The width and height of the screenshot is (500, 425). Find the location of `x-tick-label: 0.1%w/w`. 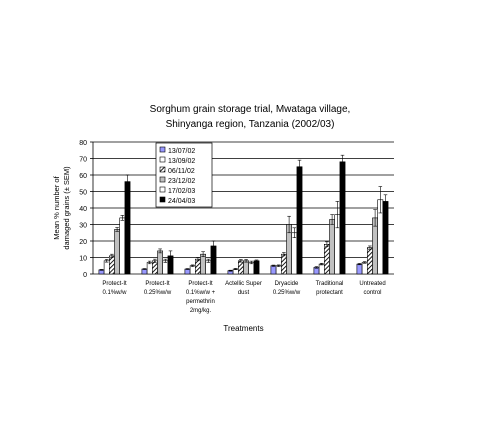

x-tick-label: 0.1%w/w is located at coordinates (114, 293).